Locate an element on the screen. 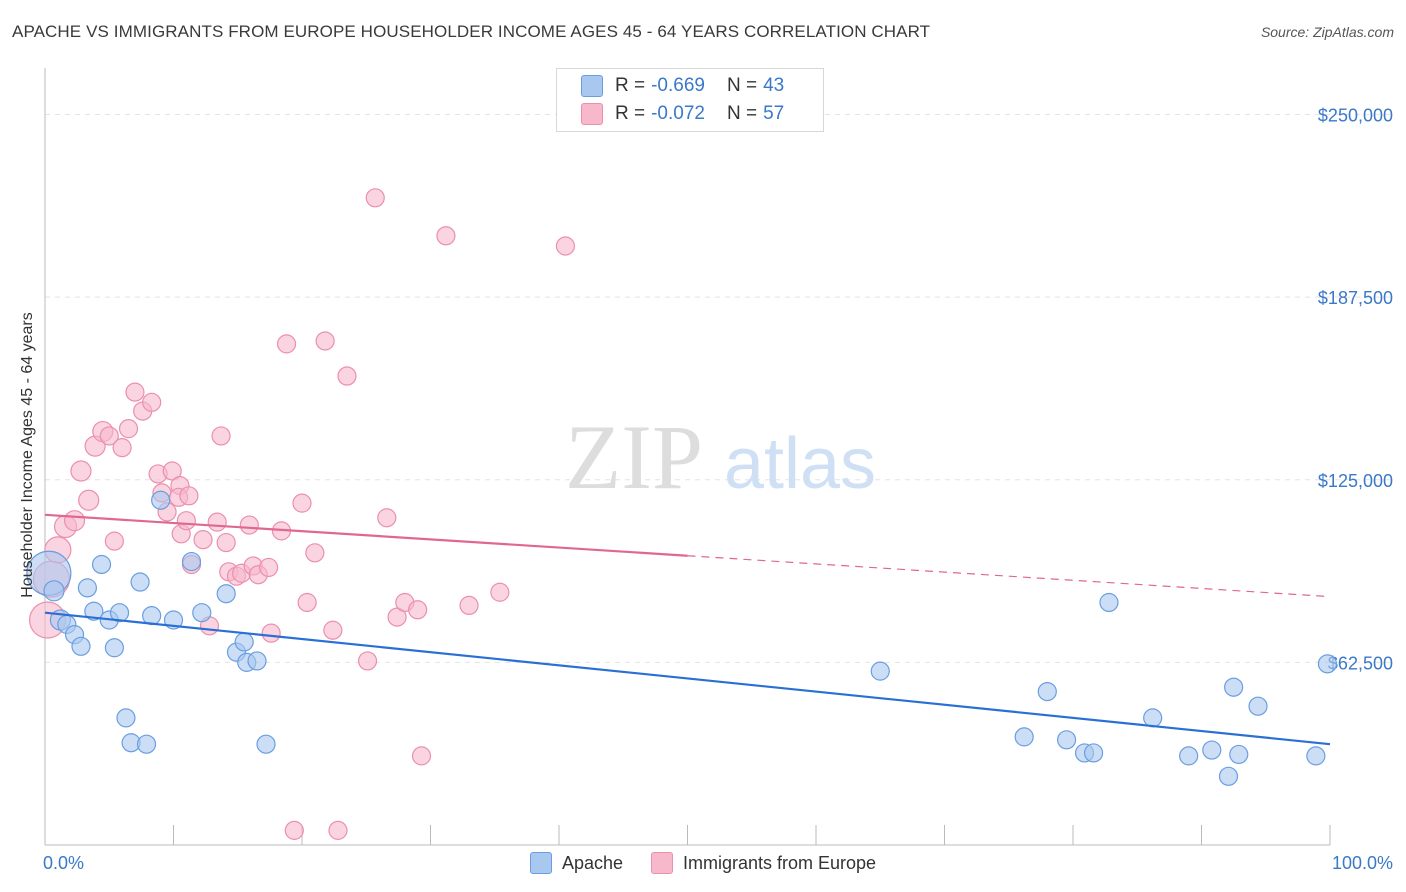 This screenshot has height=892, width=1406. legend-row-europe: R = -0.072 N = 57 is located at coordinates (682, 114).